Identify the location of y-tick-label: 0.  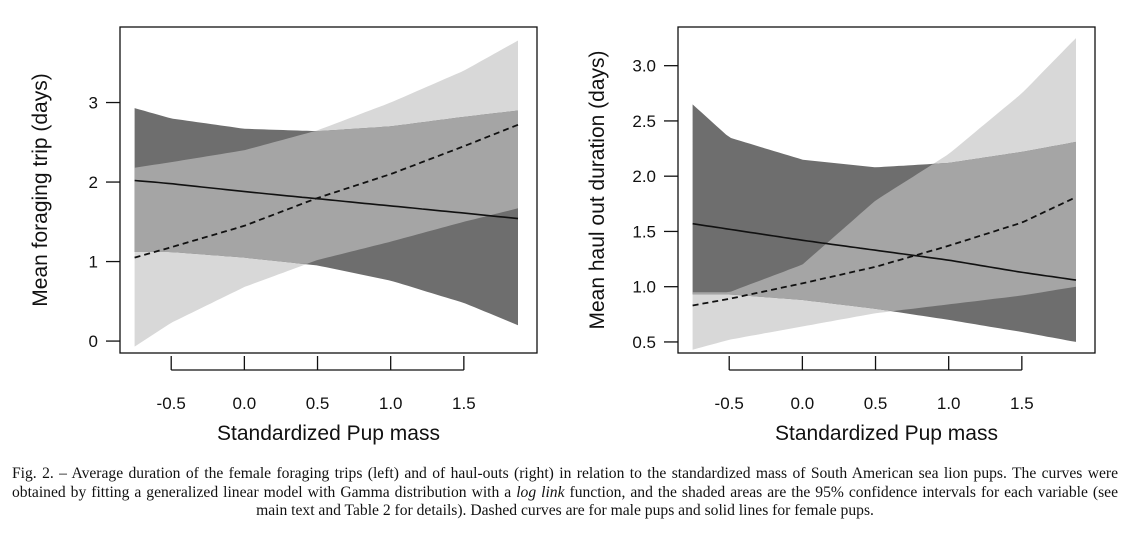
(93, 341).